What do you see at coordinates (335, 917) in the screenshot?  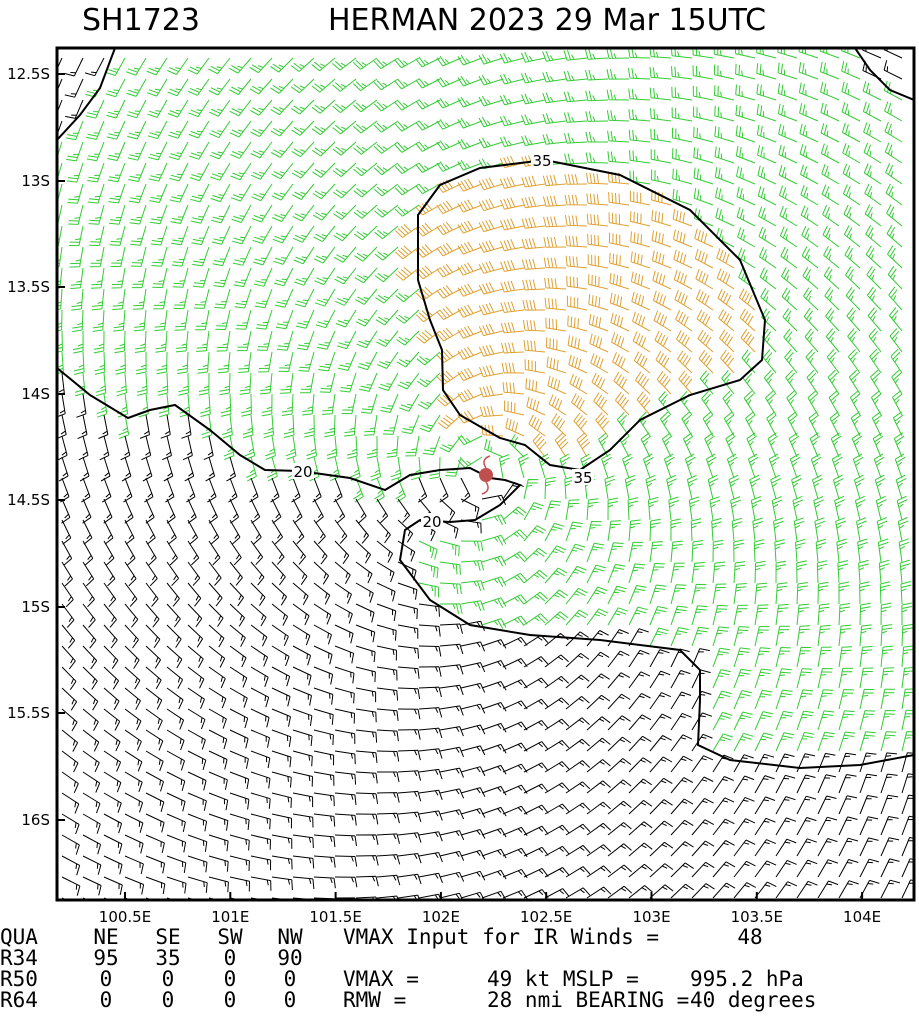 I see `lon-label: 101.5E` at bounding box center [335, 917].